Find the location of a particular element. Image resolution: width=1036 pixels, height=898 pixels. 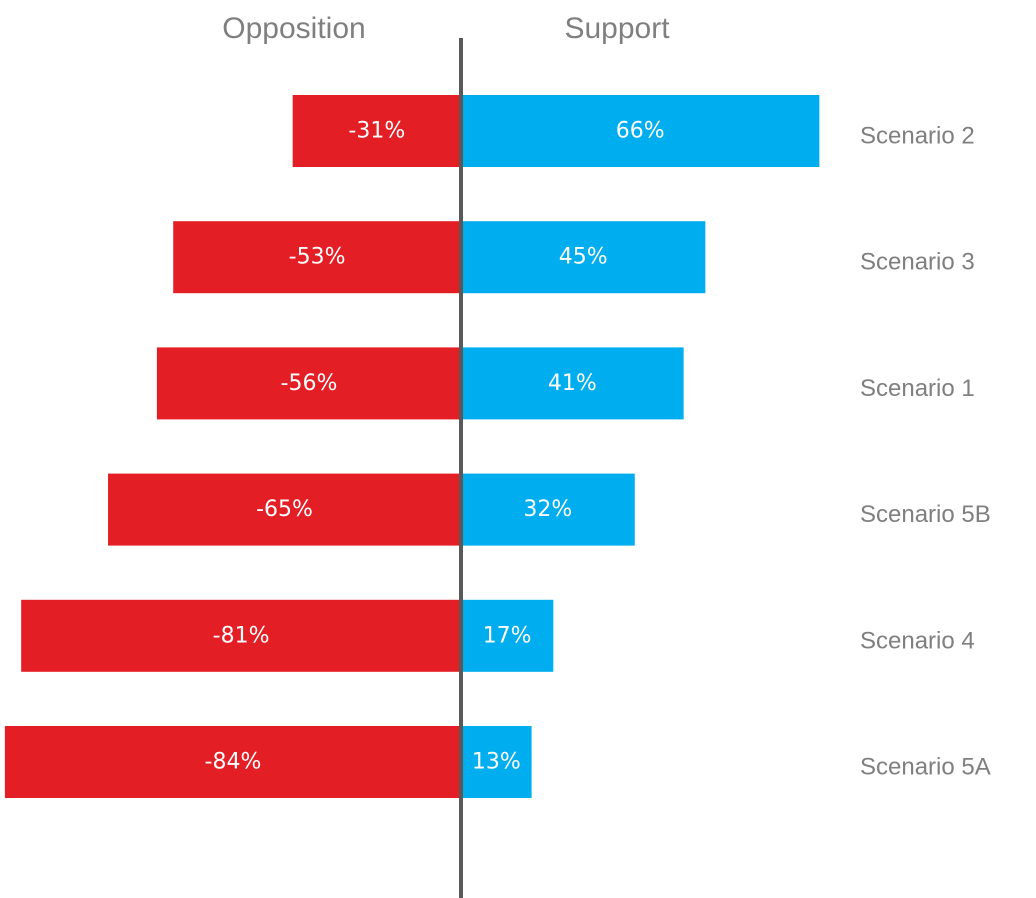

category-label: Scenario 2 is located at coordinates (917, 136).